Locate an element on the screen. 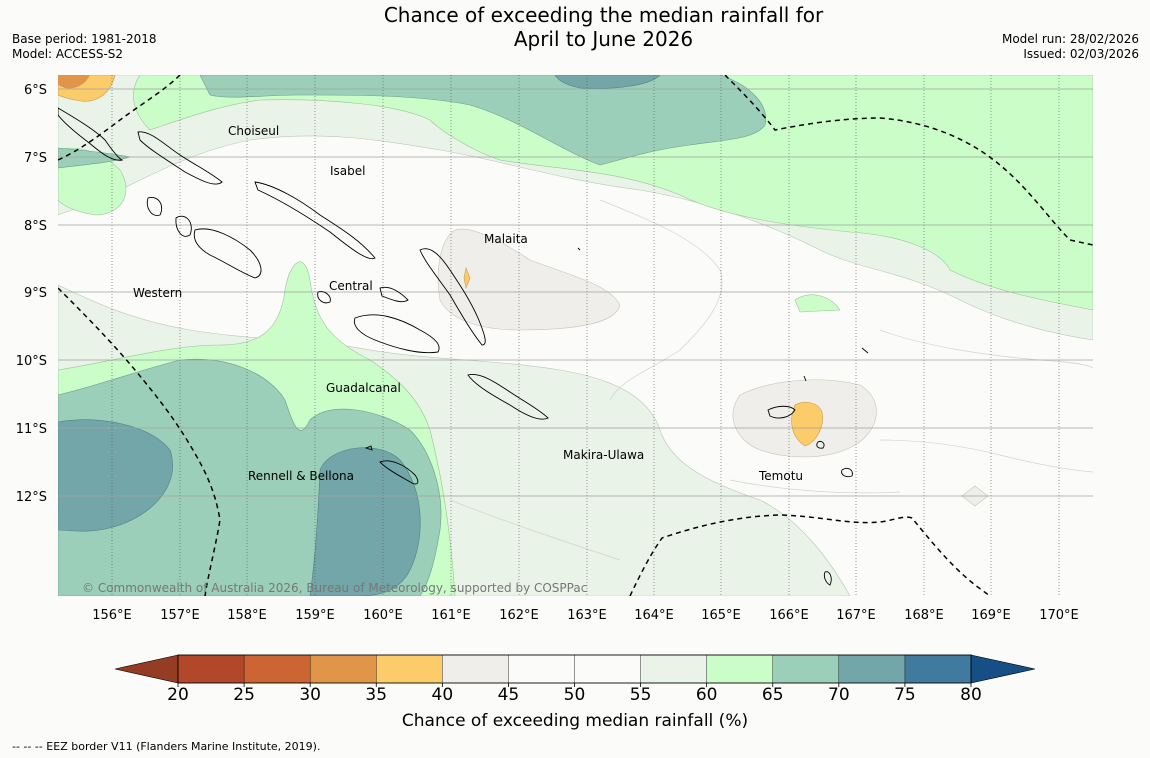  lat-label: 12°S is located at coordinates (31, 497).